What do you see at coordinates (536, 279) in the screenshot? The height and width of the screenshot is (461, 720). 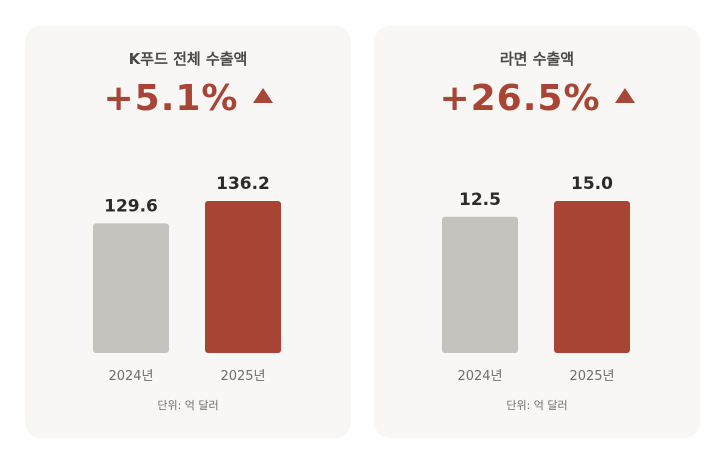 I see `bar-chart: 12.5 2024년 15.0 2025년` at bounding box center [536, 279].